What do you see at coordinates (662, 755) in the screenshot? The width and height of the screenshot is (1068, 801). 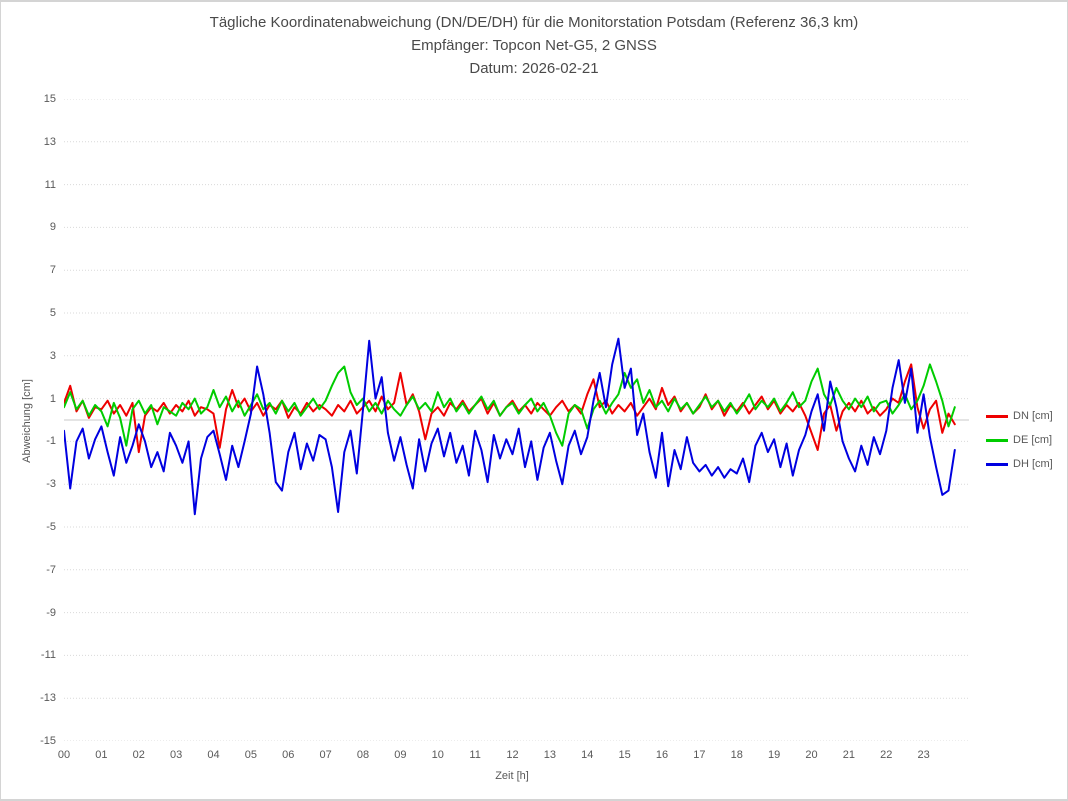 I see `x-tick-label: 16` at bounding box center [662, 755].